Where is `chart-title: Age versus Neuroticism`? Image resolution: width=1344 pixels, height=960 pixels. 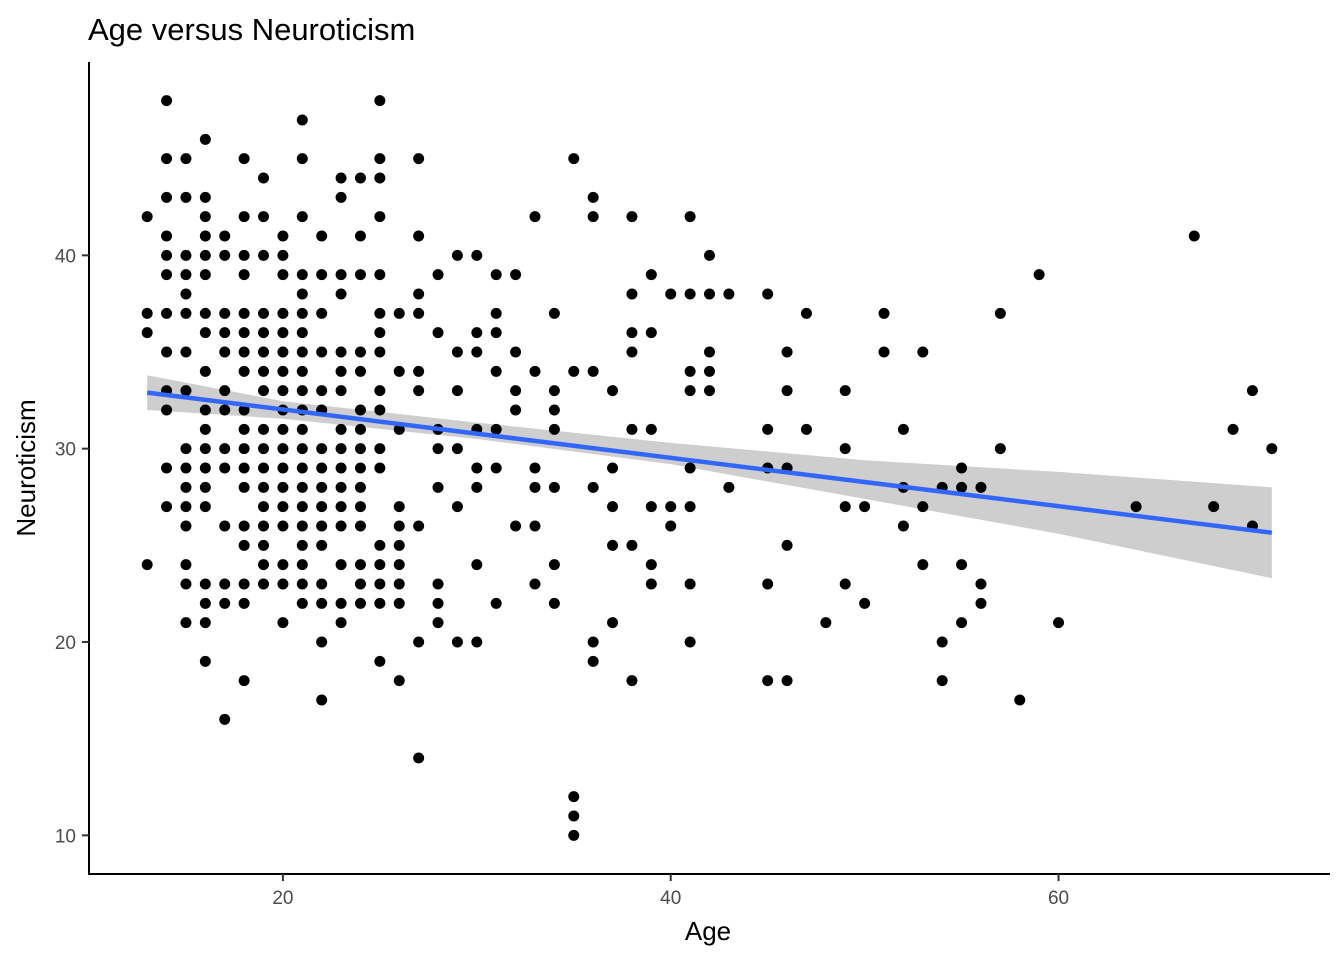 chart-title: Age versus Neuroticism is located at coordinates (251, 29).